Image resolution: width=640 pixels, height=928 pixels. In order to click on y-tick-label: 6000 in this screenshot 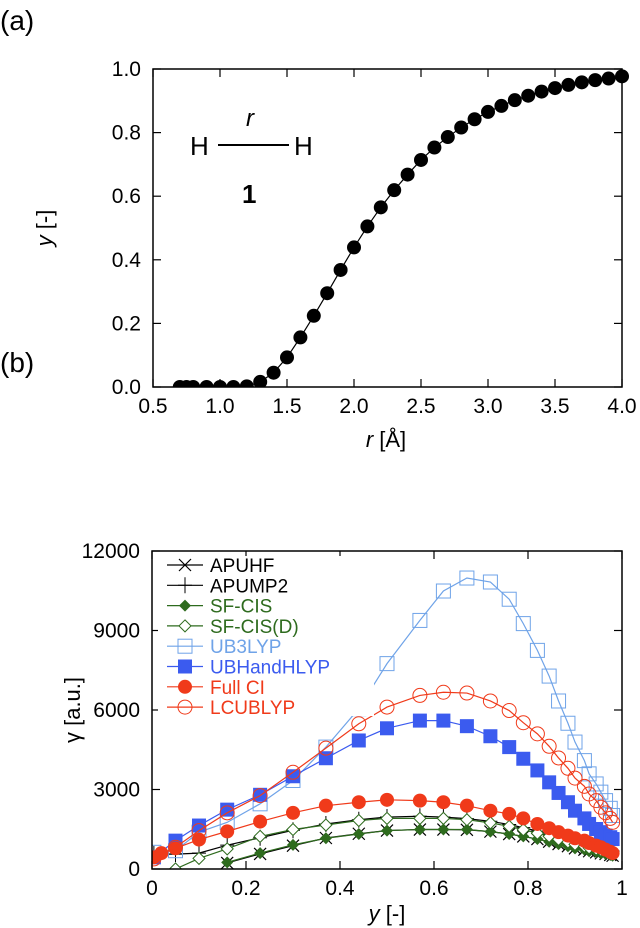, I will do `click(116, 710)`.